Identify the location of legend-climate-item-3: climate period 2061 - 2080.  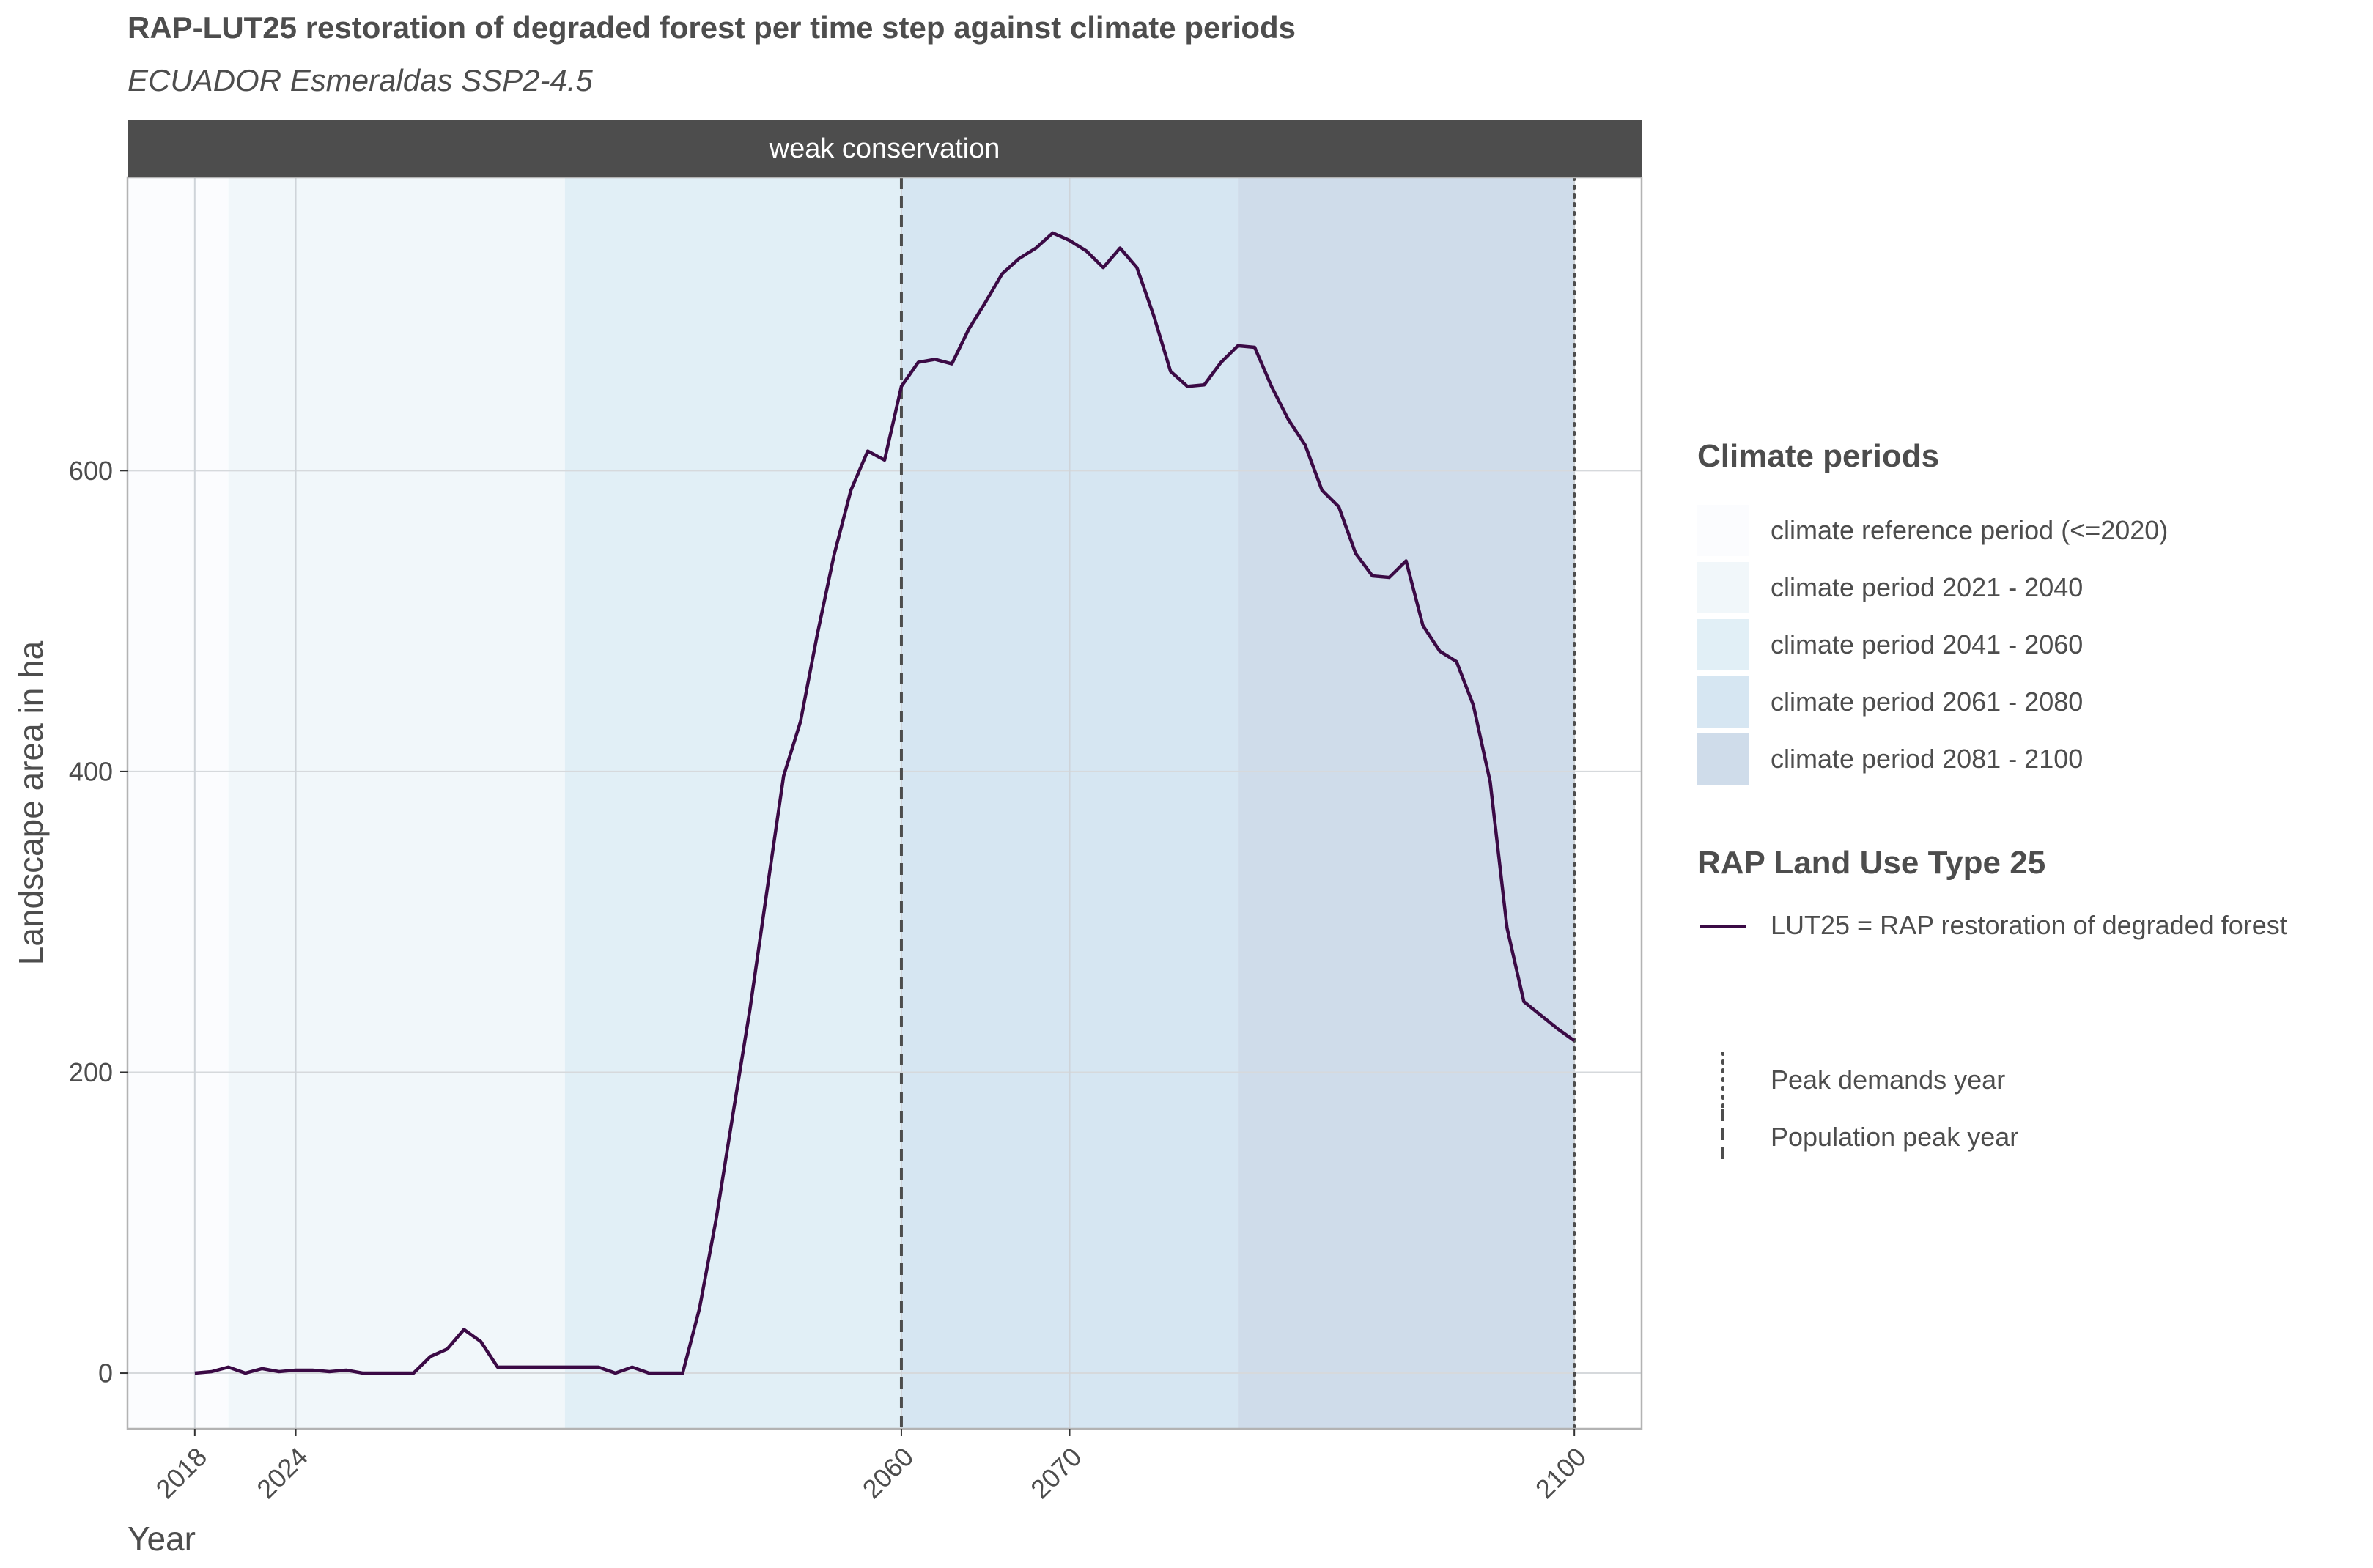
(1890, 702).